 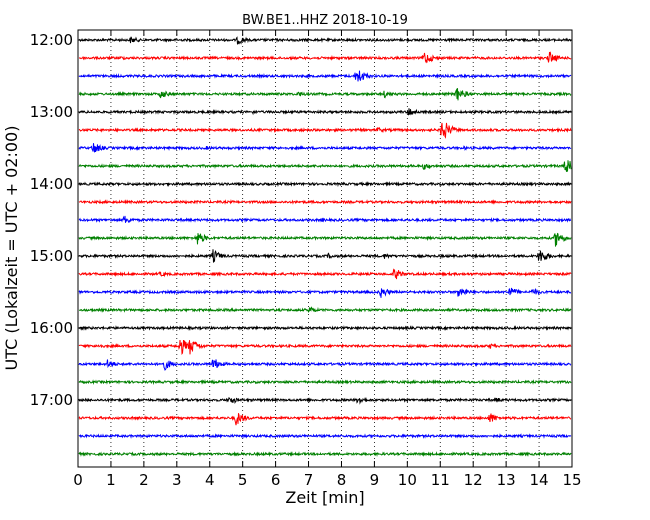 I want to click on x-tick-label: 13, so click(x=506, y=480).